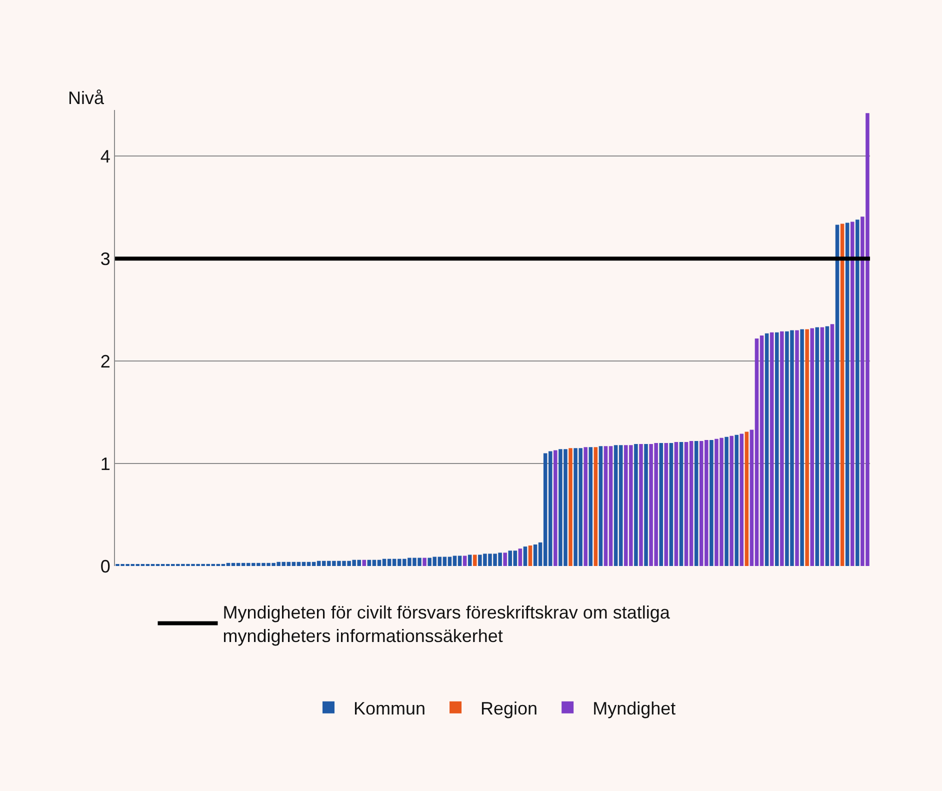 This screenshot has width=942, height=791. I want to click on y-tick-label: 4, so click(105, 156).